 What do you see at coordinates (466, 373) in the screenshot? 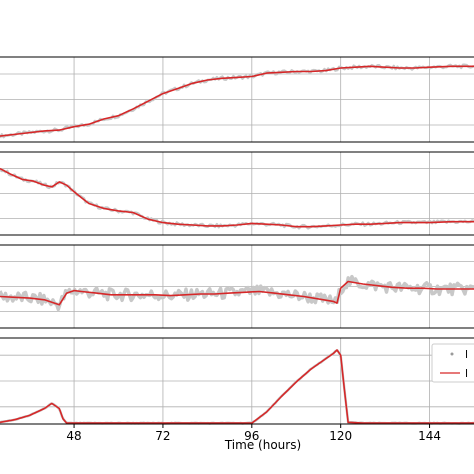
I see `legend-fit-label: l` at bounding box center [466, 373].